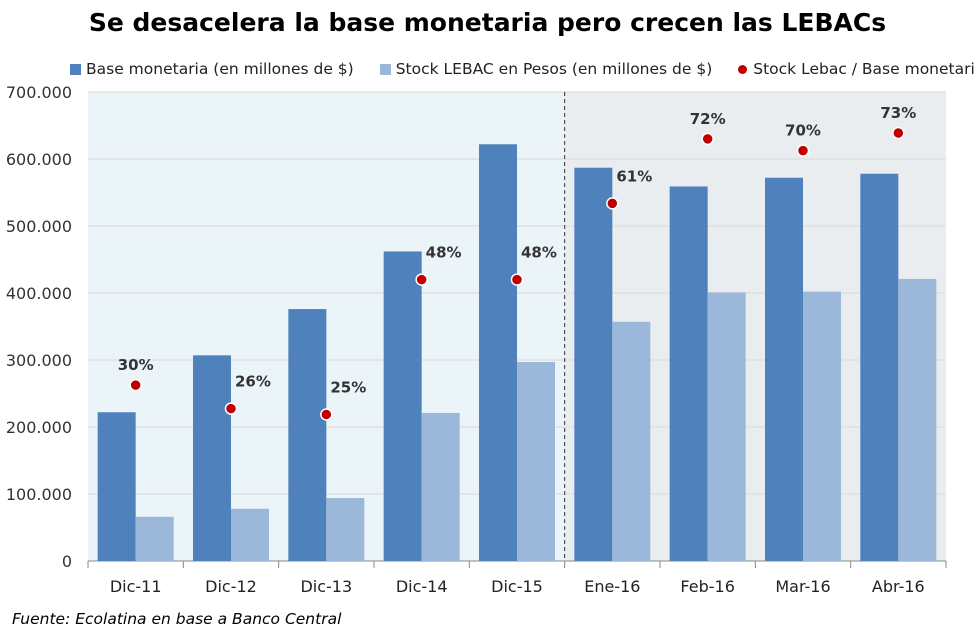  What do you see at coordinates (743, 69) in the screenshot?
I see `legend-marker-ratio` at bounding box center [743, 69].